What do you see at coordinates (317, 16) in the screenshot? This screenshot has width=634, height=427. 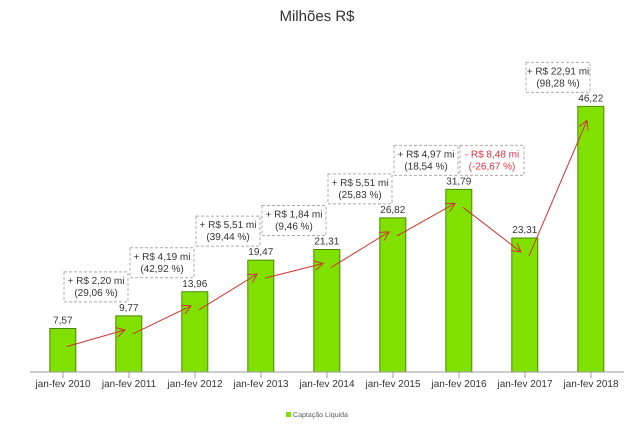 I see `chart-title: Milhões R$` at bounding box center [317, 16].